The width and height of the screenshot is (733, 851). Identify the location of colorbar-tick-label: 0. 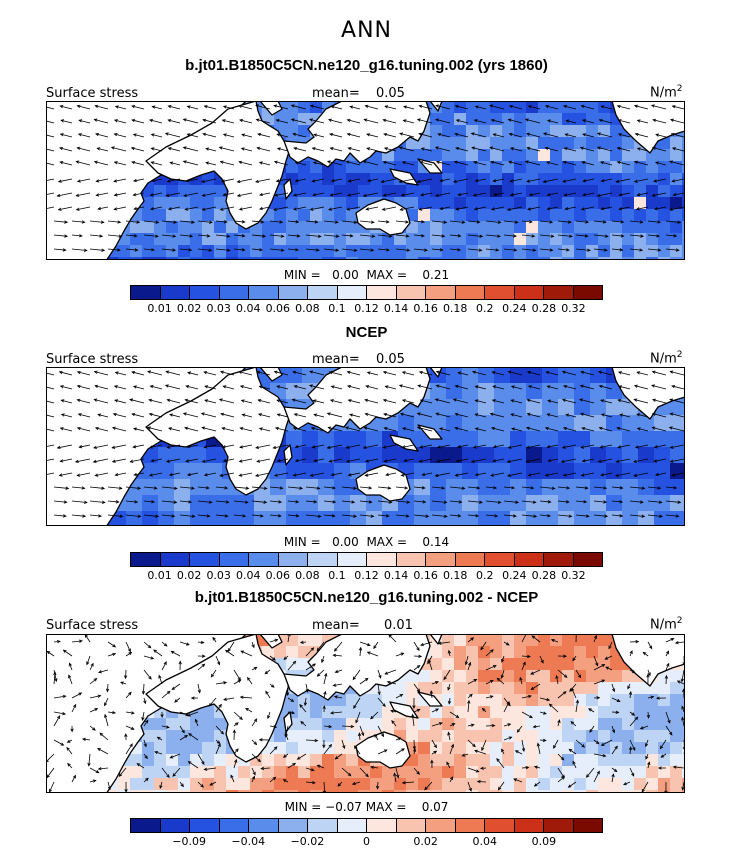
(366, 841).